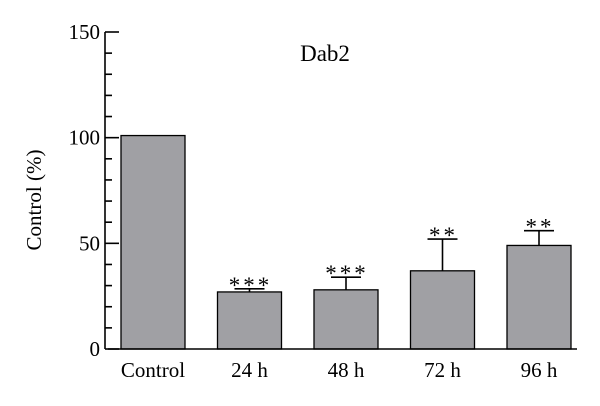 This screenshot has height=406, width=600. I want to click on x-tick-label: 24 h, so click(249, 370).